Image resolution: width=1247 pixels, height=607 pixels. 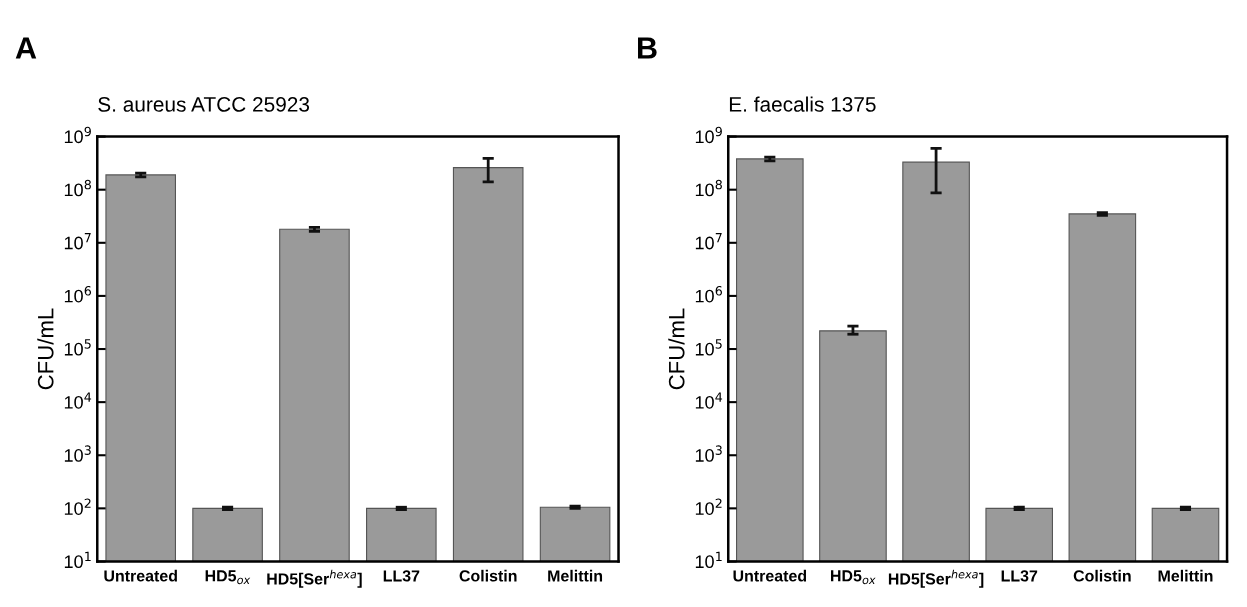 What do you see at coordinates (802, 104) in the screenshot?
I see `chart-title: E. faecalis 1375` at bounding box center [802, 104].